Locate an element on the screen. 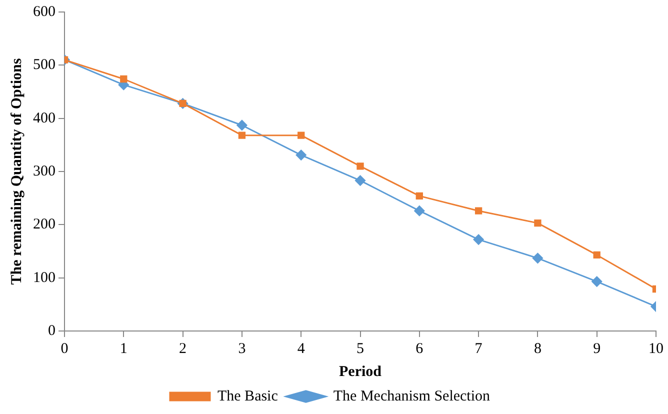 Image resolution: width=668 pixels, height=414 pixels. y-tick-label: 200 is located at coordinates (44, 224).